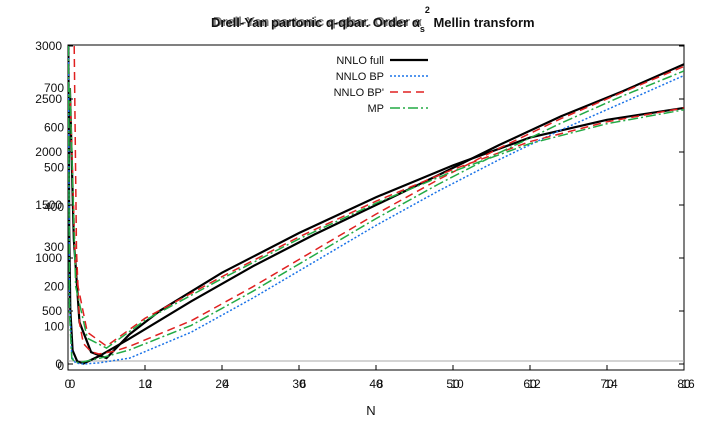  What do you see at coordinates (222, 384) in the screenshot?
I see `x-tick-label: 20` at bounding box center [222, 384].